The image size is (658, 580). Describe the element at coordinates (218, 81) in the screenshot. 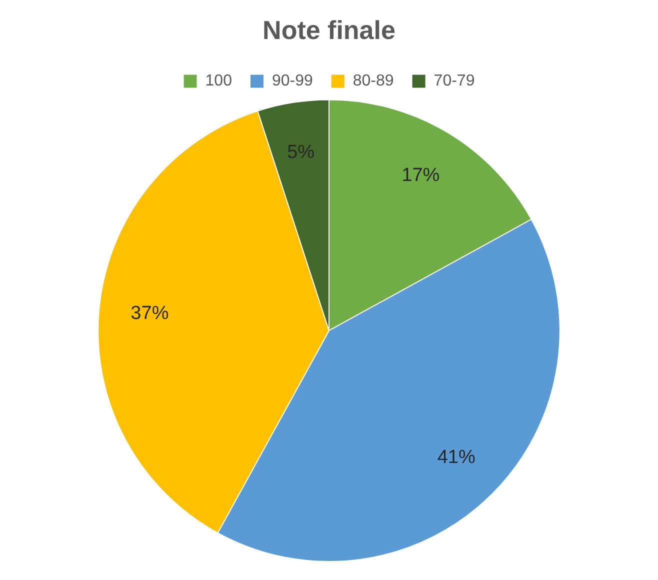

I see `legend-label: 100` at that location.